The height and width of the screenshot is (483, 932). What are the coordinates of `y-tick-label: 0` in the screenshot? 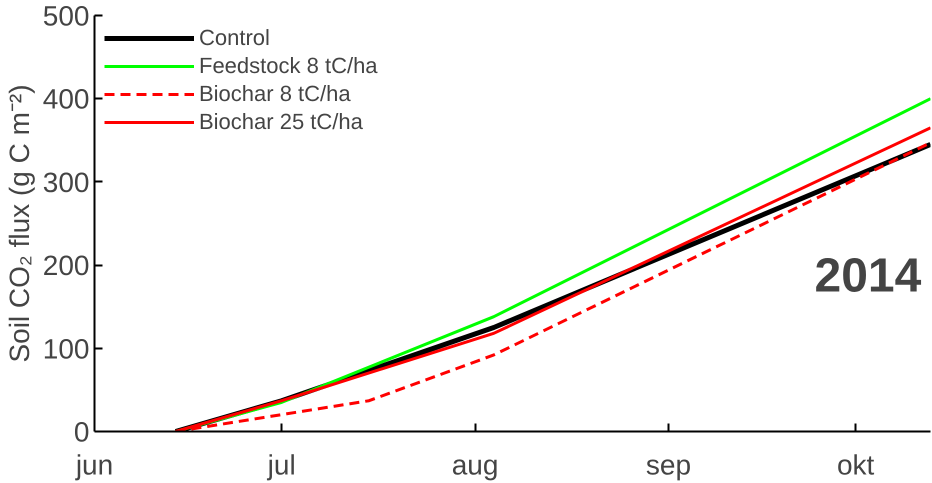 It's located at (82, 432).